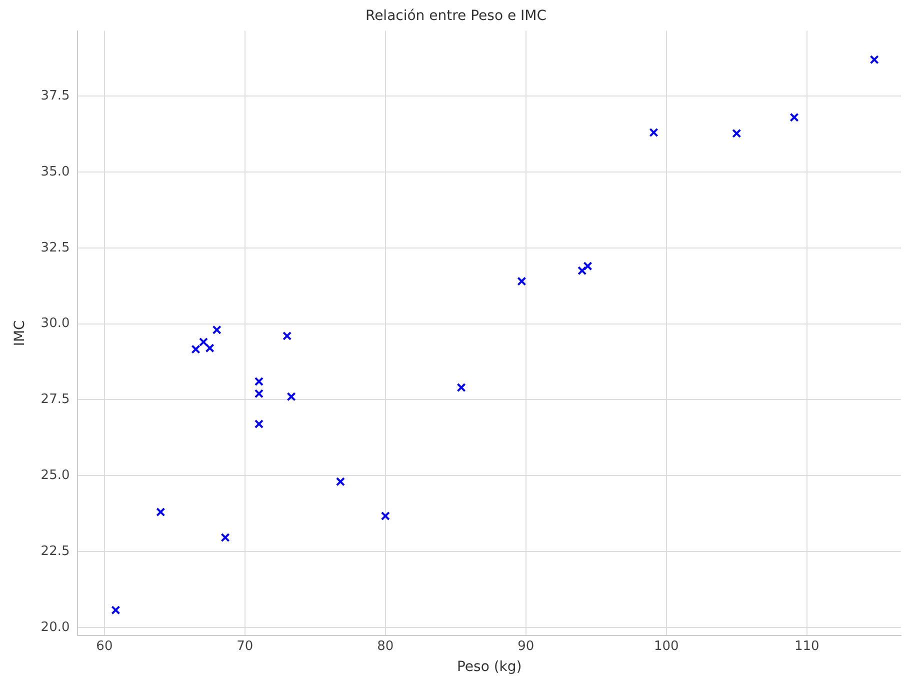  What do you see at coordinates (20, 333) in the screenshot?
I see `y-axis-title: IMC` at bounding box center [20, 333].